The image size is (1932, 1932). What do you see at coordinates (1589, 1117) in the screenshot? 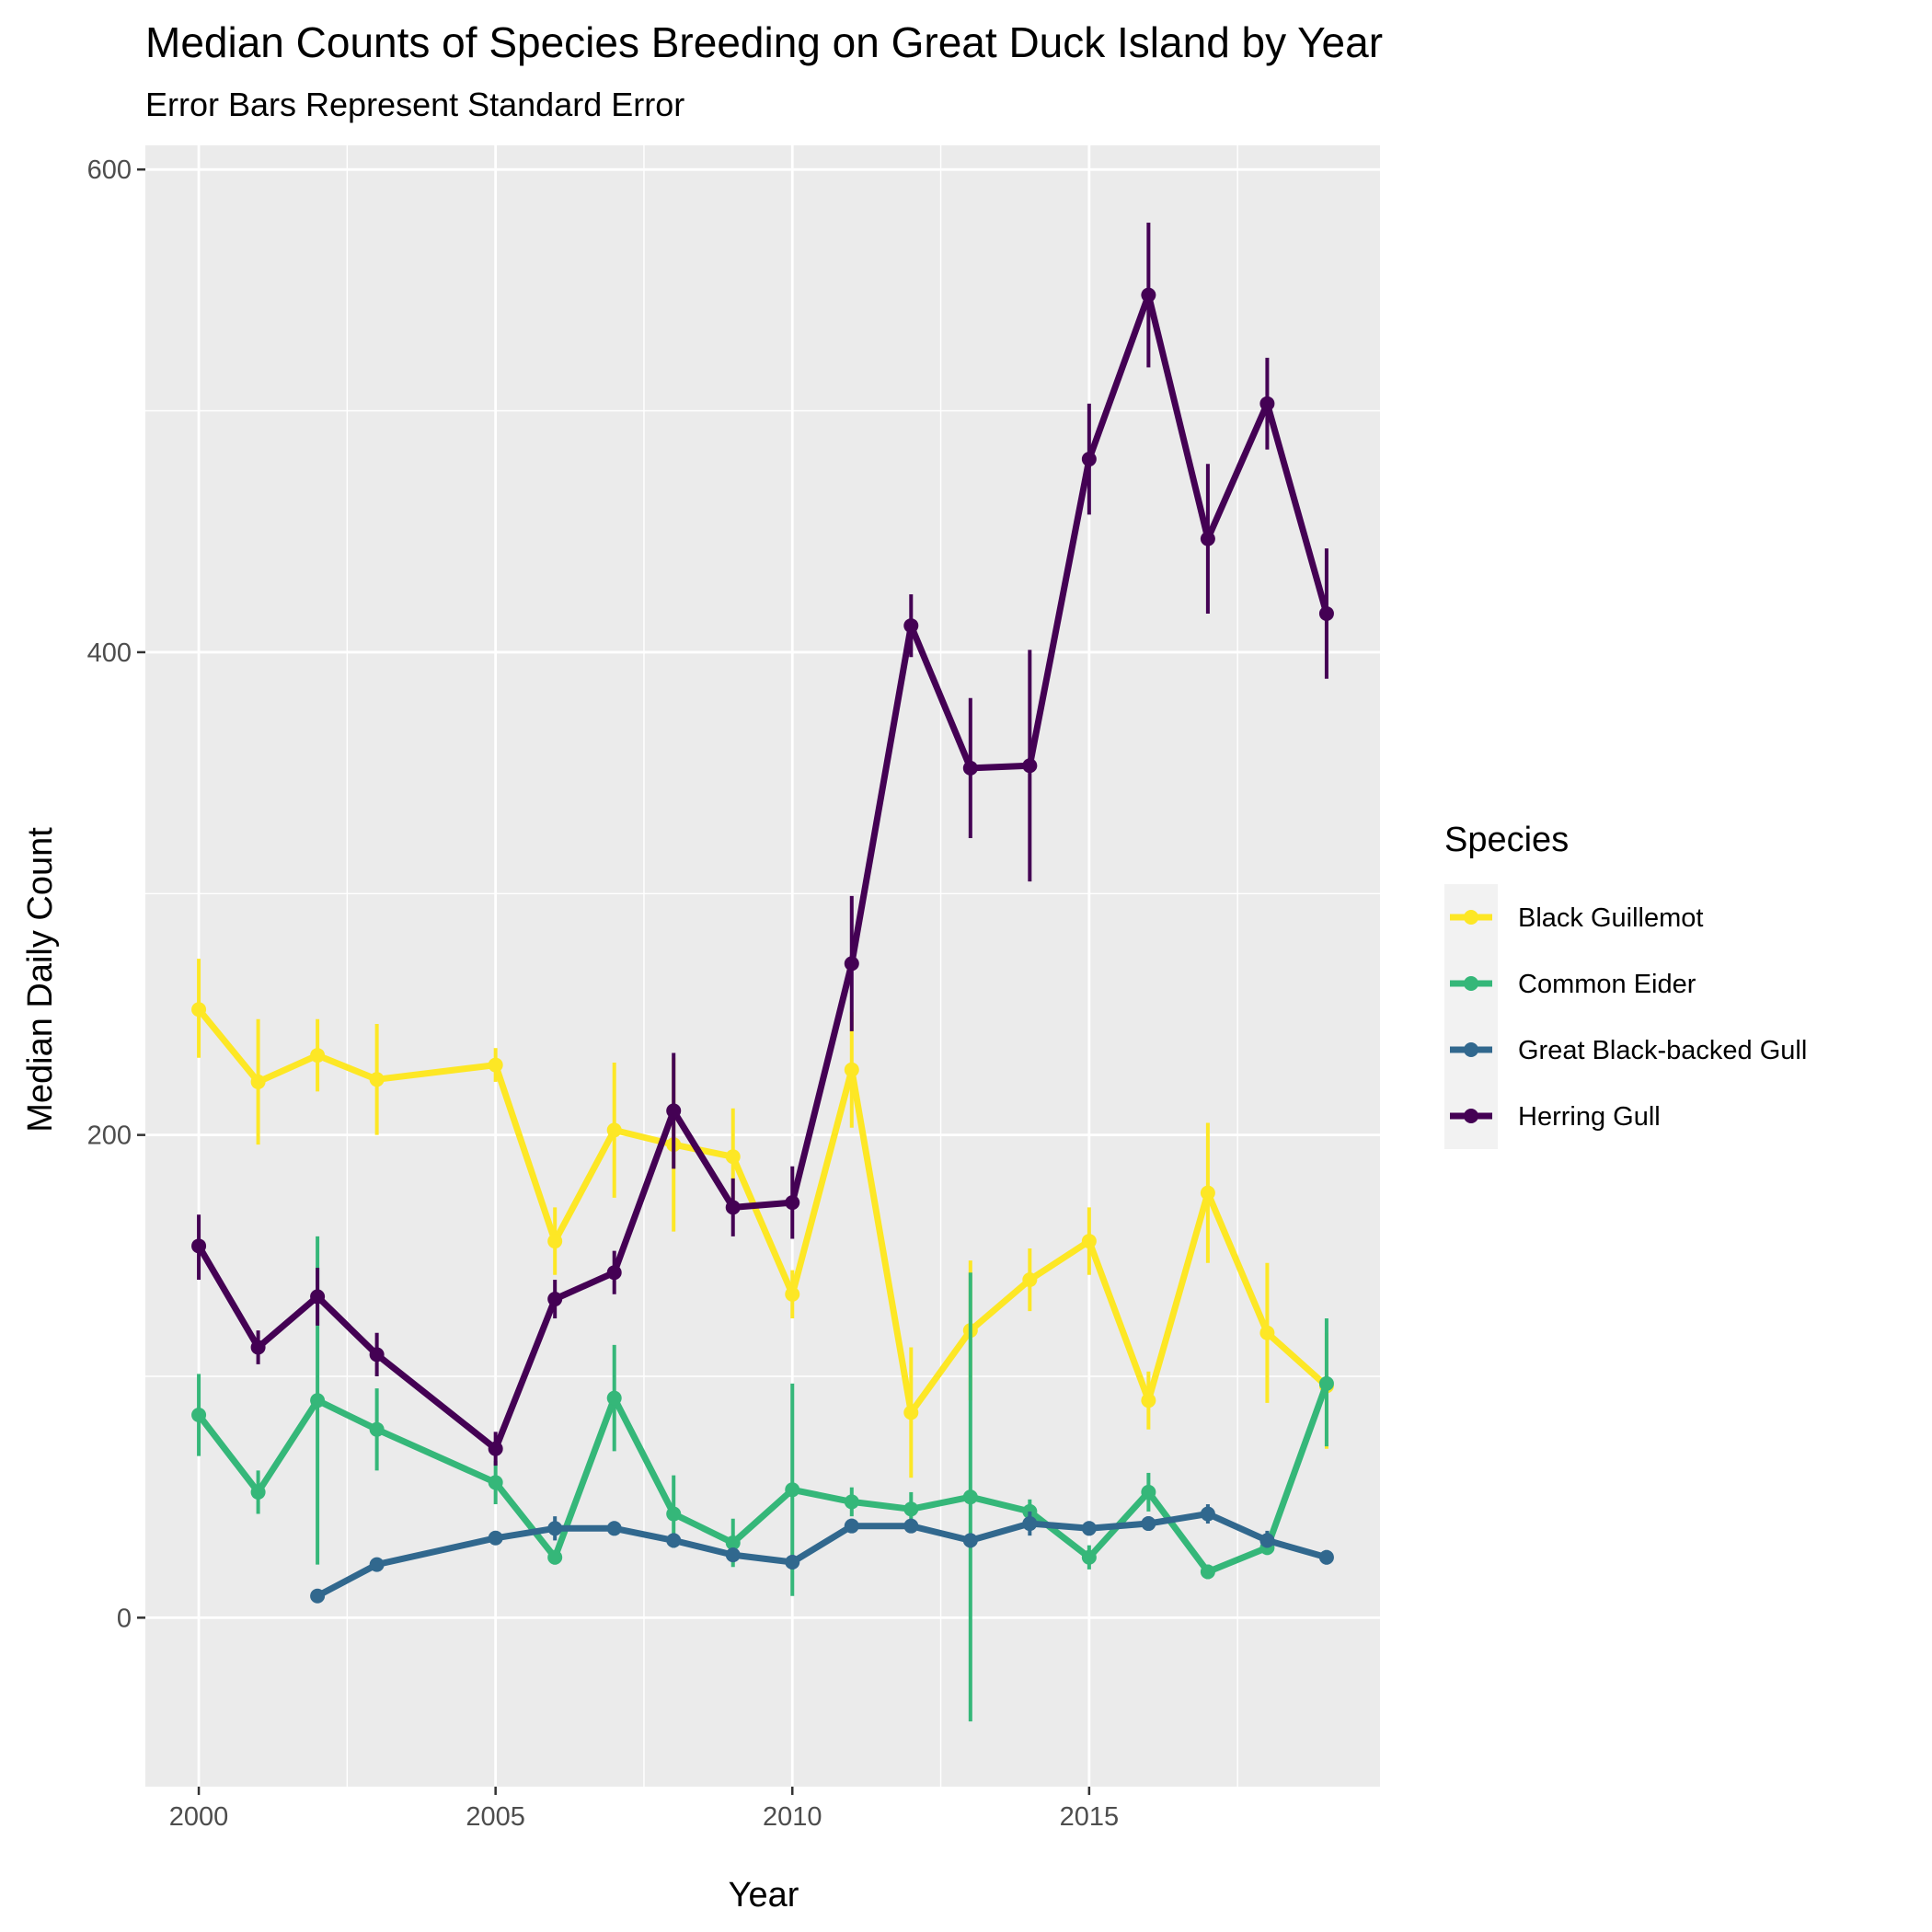
I see `legend-label: Herring Gull` at bounding box center [1589, 1117].